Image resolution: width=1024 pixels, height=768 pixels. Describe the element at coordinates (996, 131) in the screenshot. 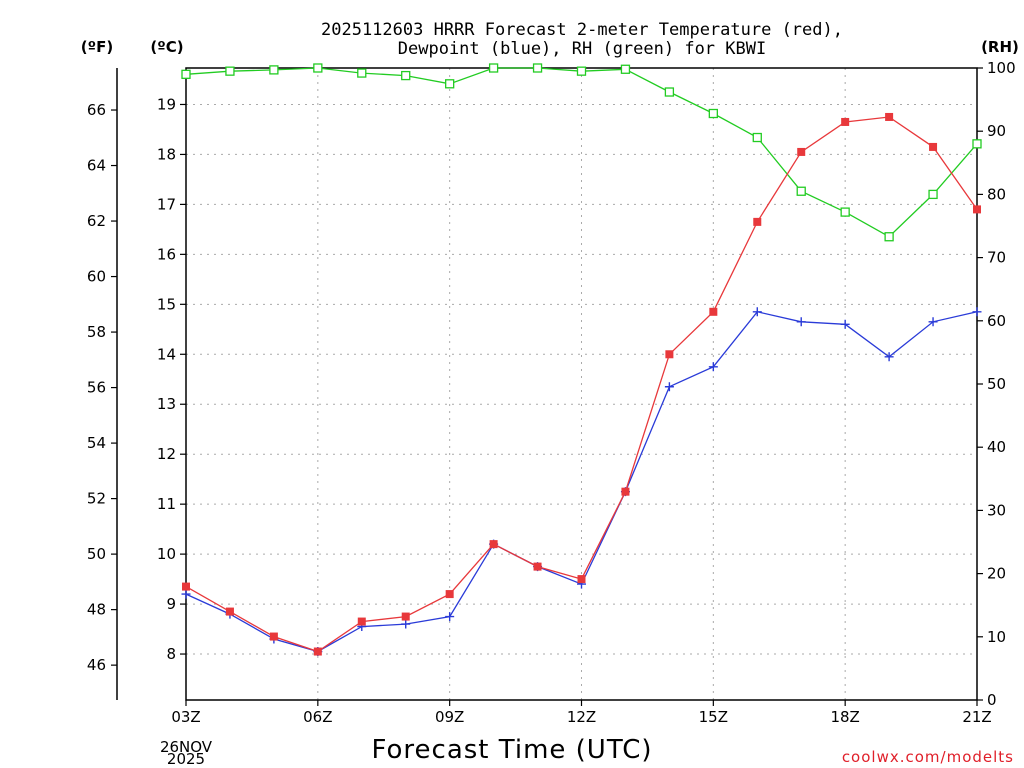

I see `rh-tick-label: 90` at that location.